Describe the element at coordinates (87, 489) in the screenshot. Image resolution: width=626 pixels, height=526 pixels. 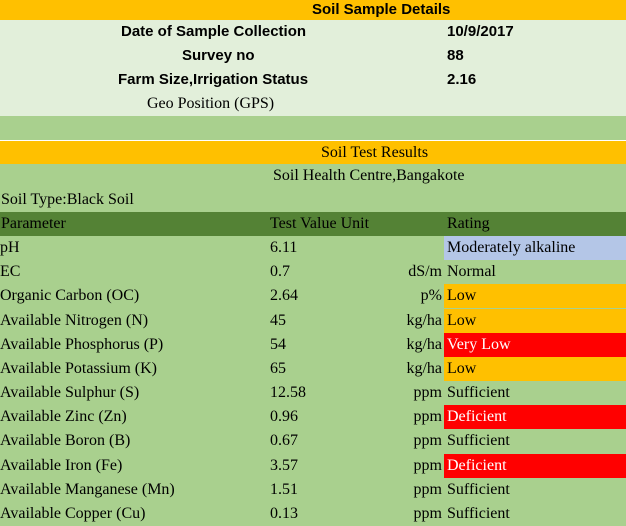
I see `parameter-cell: Available Manganese (Mn)` at that location.